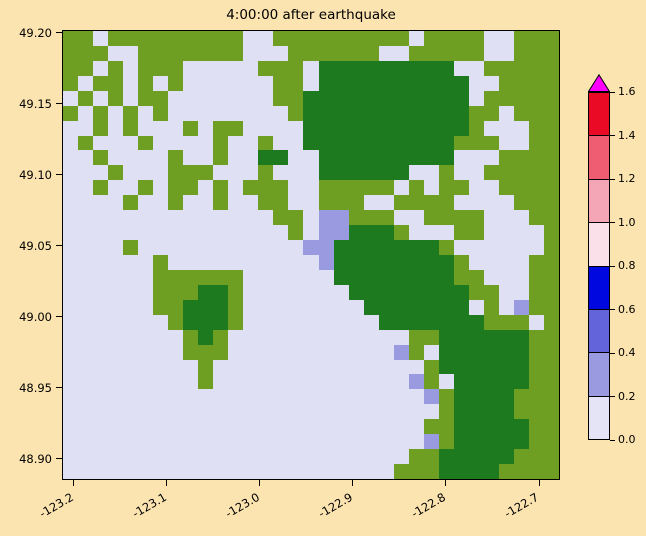 The height and width of the screenshot is (536, 646). What do you see at coordinates (59, 33) in the screenshot?
I see `y-tick-mark` at bounding box center [59, 33].